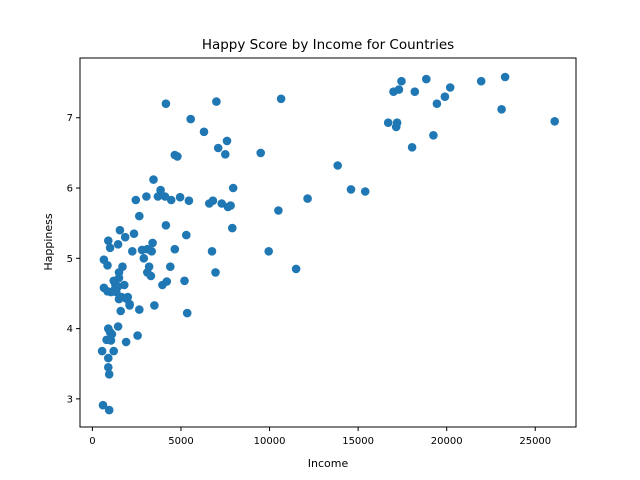 This screenshot has height=480, width=640. I want to click on x-tick-label: 0, so click(92, 441).